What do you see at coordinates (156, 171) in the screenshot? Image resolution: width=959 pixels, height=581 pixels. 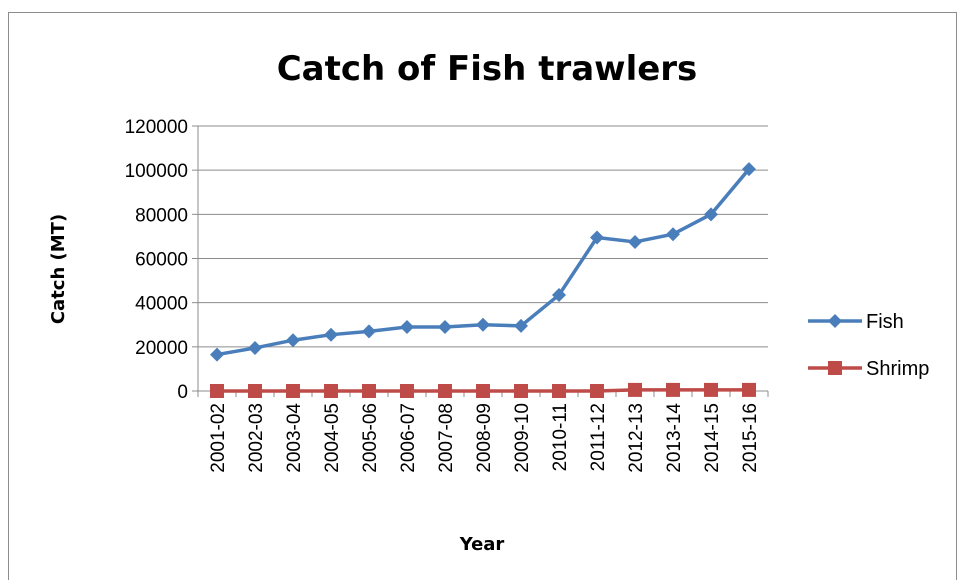 I see `y-tick-label: 100000` at bounding box center [156, 171].